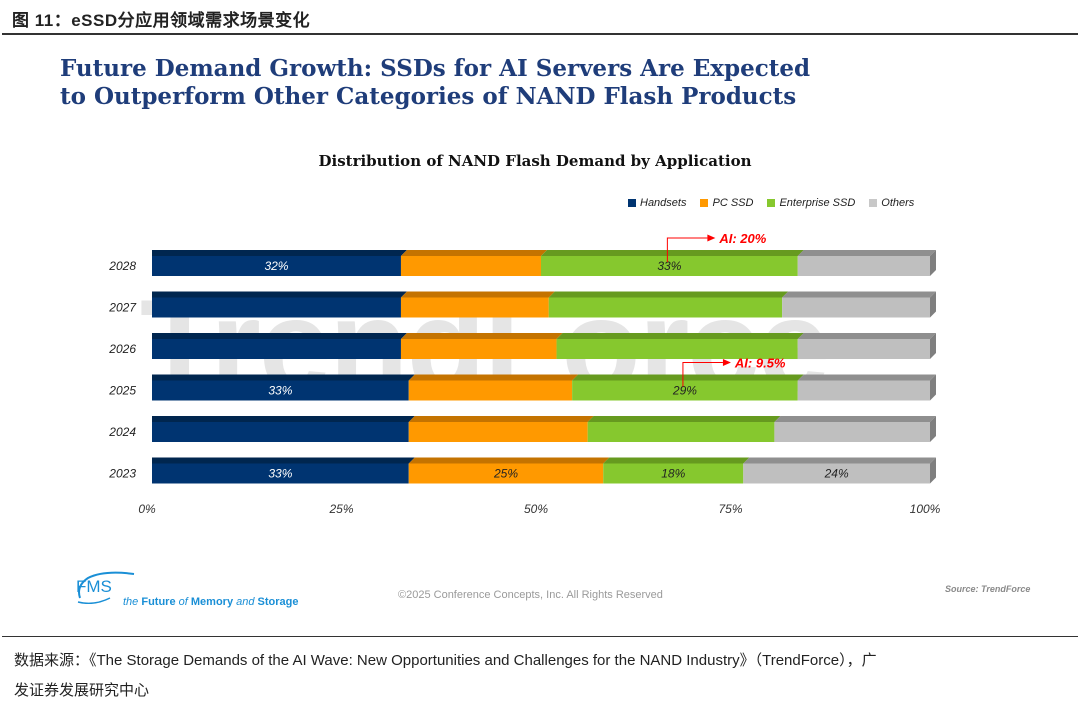 The height and width of the screenshot is (706, 1080). What do you see at coordinates (873, 203) in the screenshot?
I see `legend-swatch-others` at bounding box center [873, 203].